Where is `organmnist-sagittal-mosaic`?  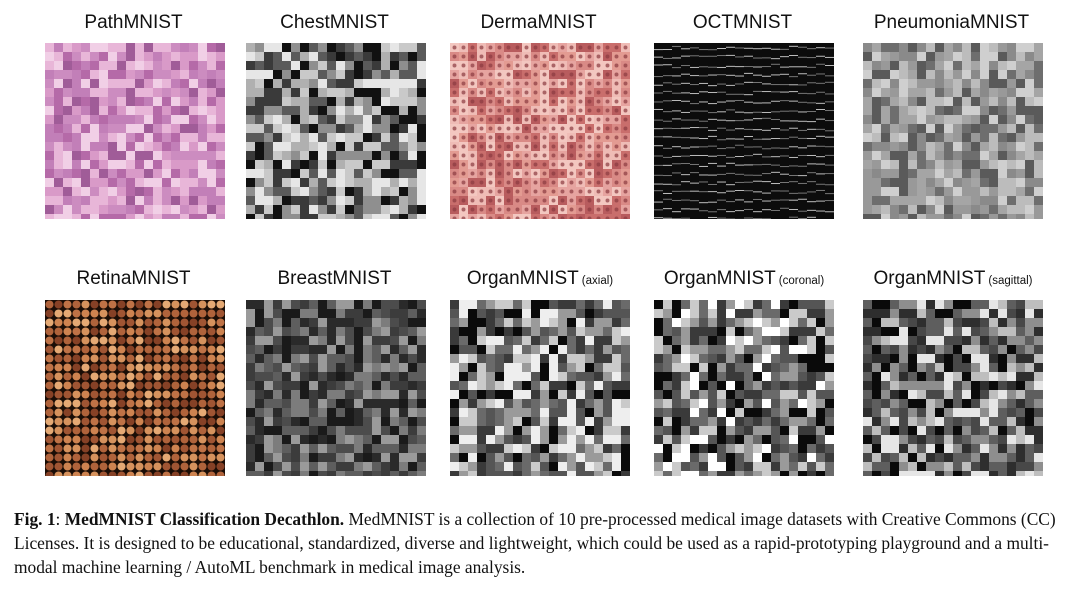
organmnist-sagittal-mosaic is located at coordinates (953, 388).